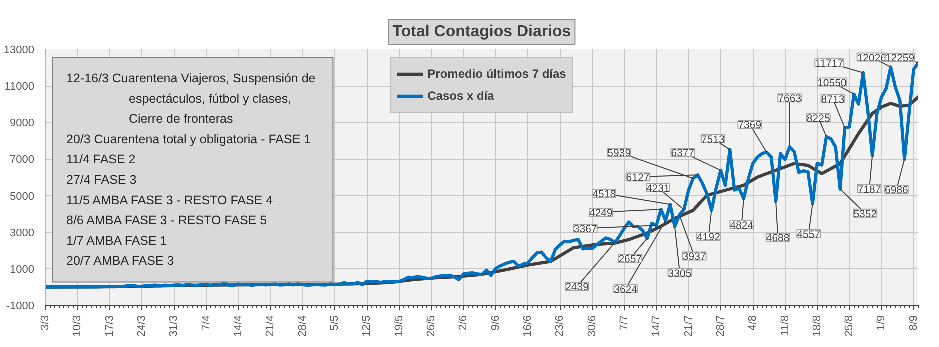 This screenshot has height=347, width=939. I want to click on annotation: 6986, so click(897, 190).